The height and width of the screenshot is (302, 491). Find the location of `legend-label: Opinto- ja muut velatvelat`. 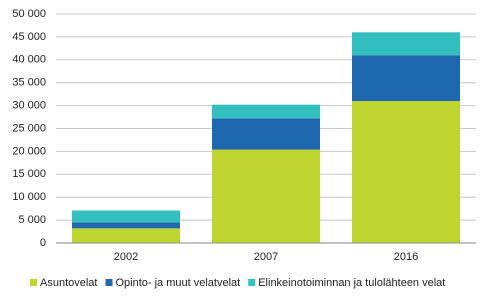

legend-label: Opinto- ja muut velatvelat is located at coordinates (177, 283).